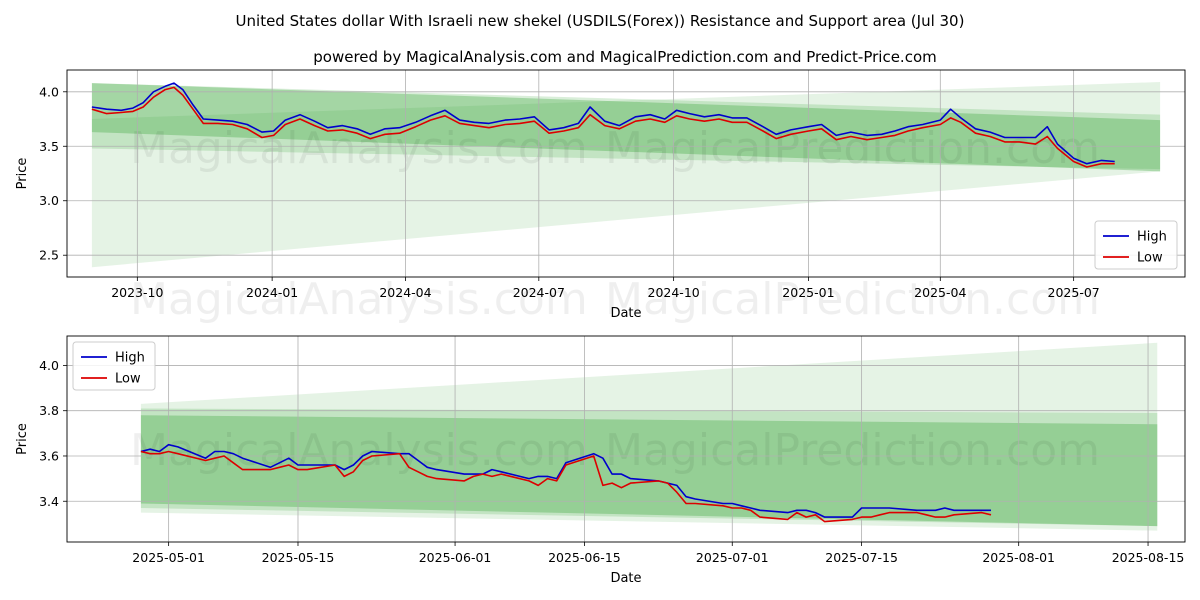 Image resolution: width=1200 pixels, height=600 pixels. I want to click on x-tick-label: 2024-10, so click(674, 292).